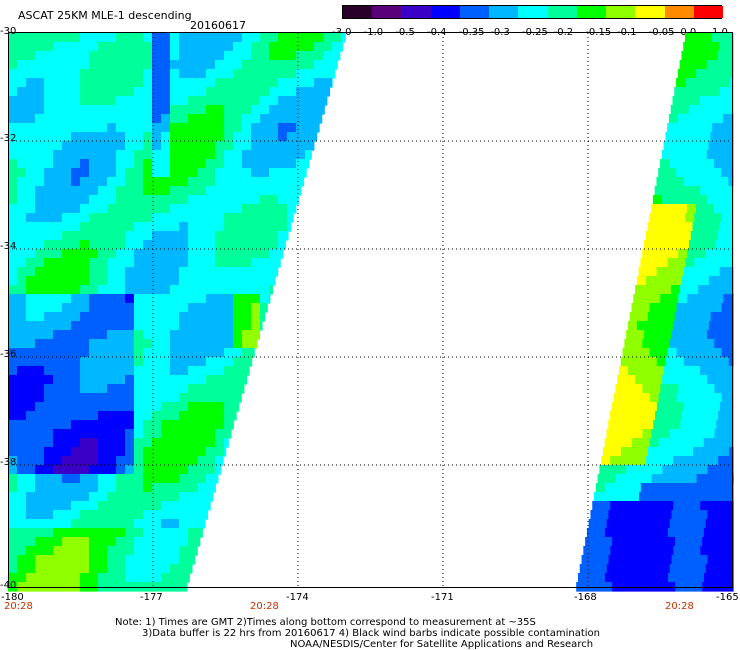 The height and width of the screenshot is (650, 740). Describe the element at coordinates (727, 597) in the screenshot. I see `x-tick-label: -165` at that location.